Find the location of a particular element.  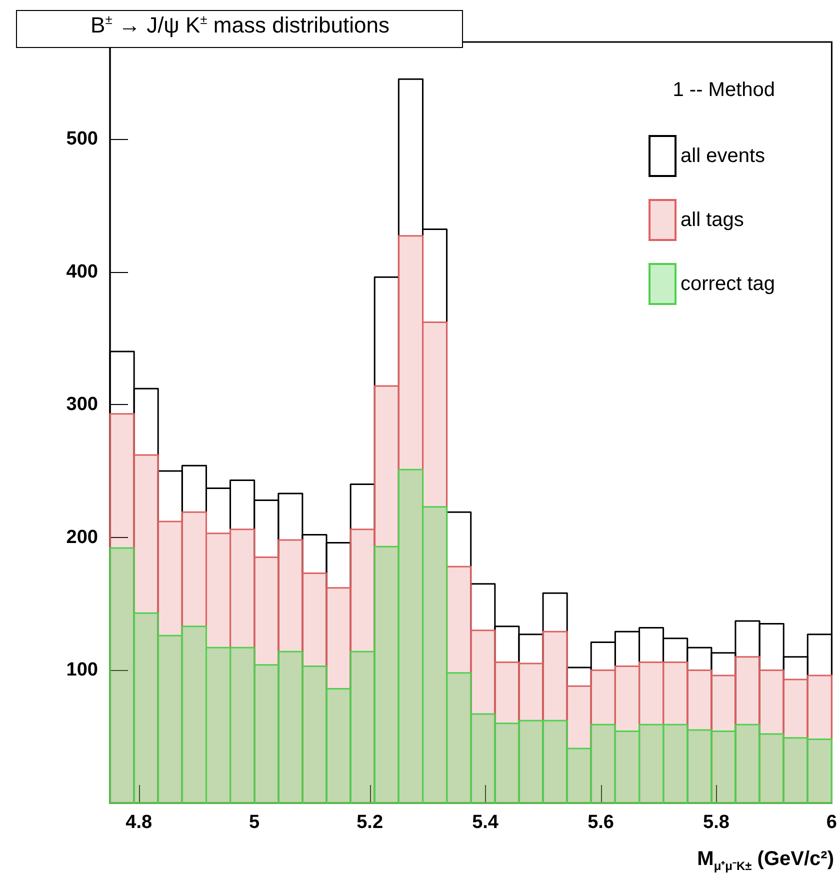

legend-label: all tags is located at coordinates (712, 220).